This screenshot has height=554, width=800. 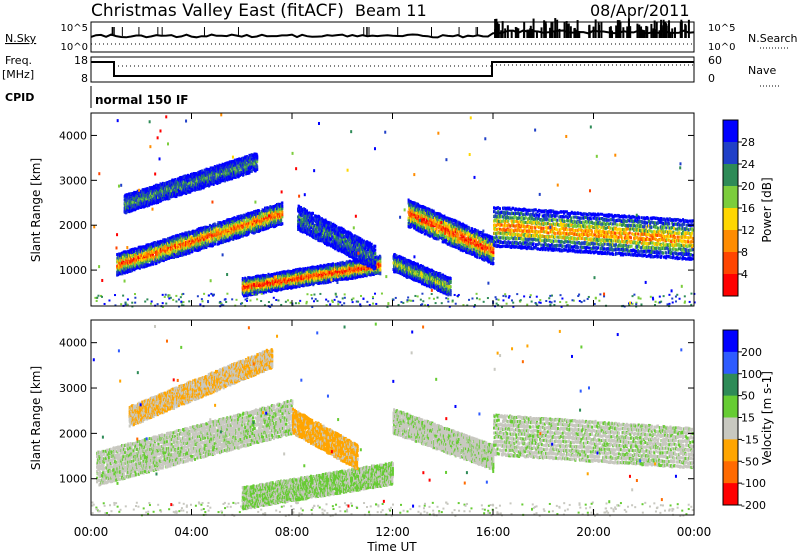 I want to click on freq-unit-label: [MHz], so click(x=18, y=74).